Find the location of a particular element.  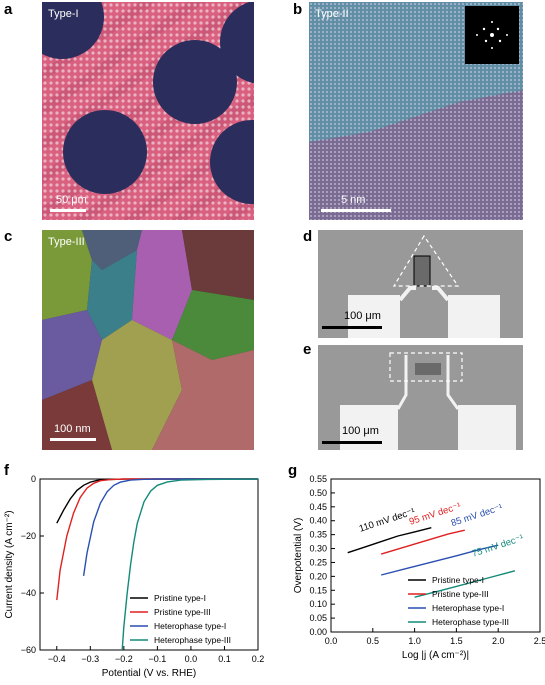

slope-annotation: 110 mV dec⁻¹ is located at coordinates (387, 520).